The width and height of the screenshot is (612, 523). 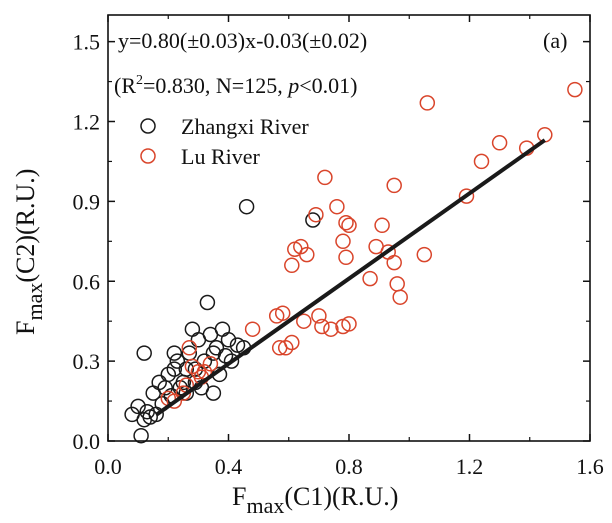 I want to click on panel-label: (a), so click(x=555, y=40).